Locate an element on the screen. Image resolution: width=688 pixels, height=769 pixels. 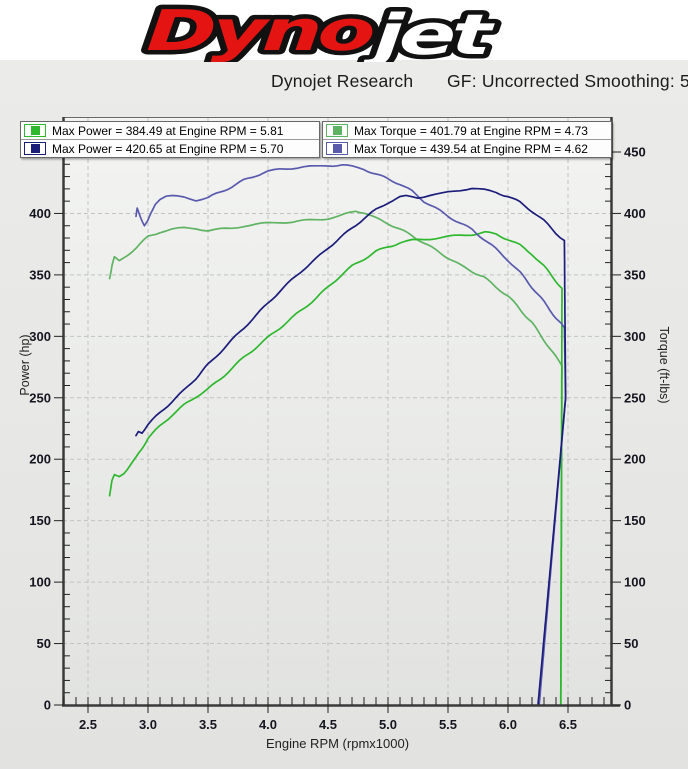
legend-label: Max Power = 384.49 at Engine RPM = 5.81 is located at coordinates (168, 130).